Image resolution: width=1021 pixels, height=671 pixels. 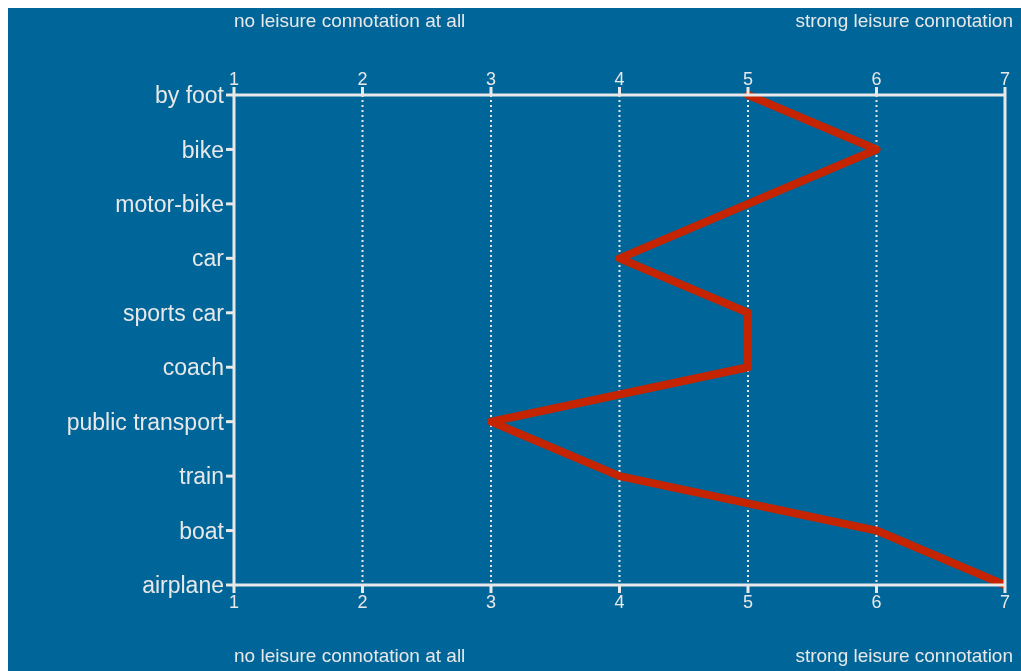 What do you see at coordinates (202, 149) in the screenshot?
I see `y-tick-label: bike` at bounding box center [202, 149].